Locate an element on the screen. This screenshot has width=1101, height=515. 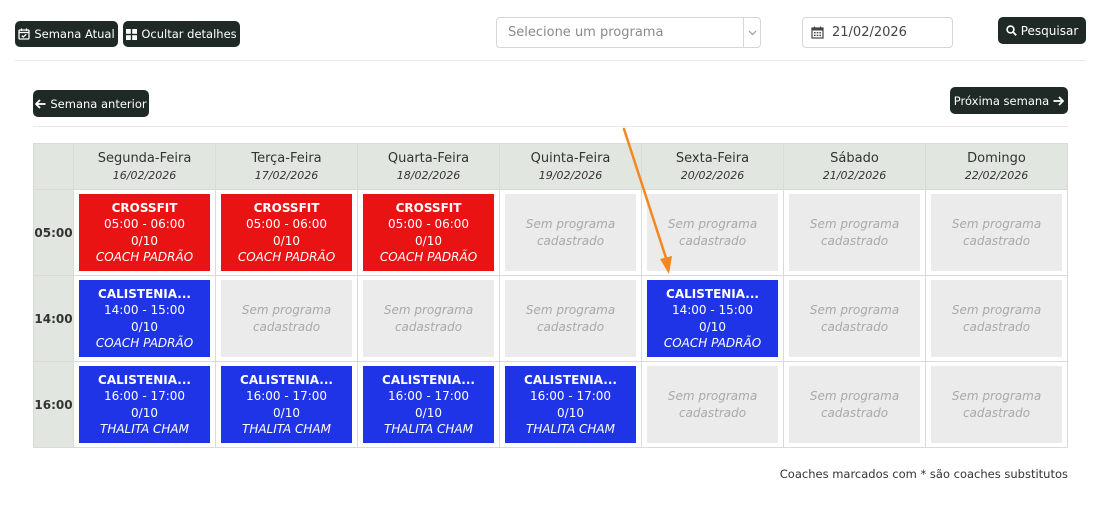
search-button: Pesquisar is located at coordinates (1042, 30).